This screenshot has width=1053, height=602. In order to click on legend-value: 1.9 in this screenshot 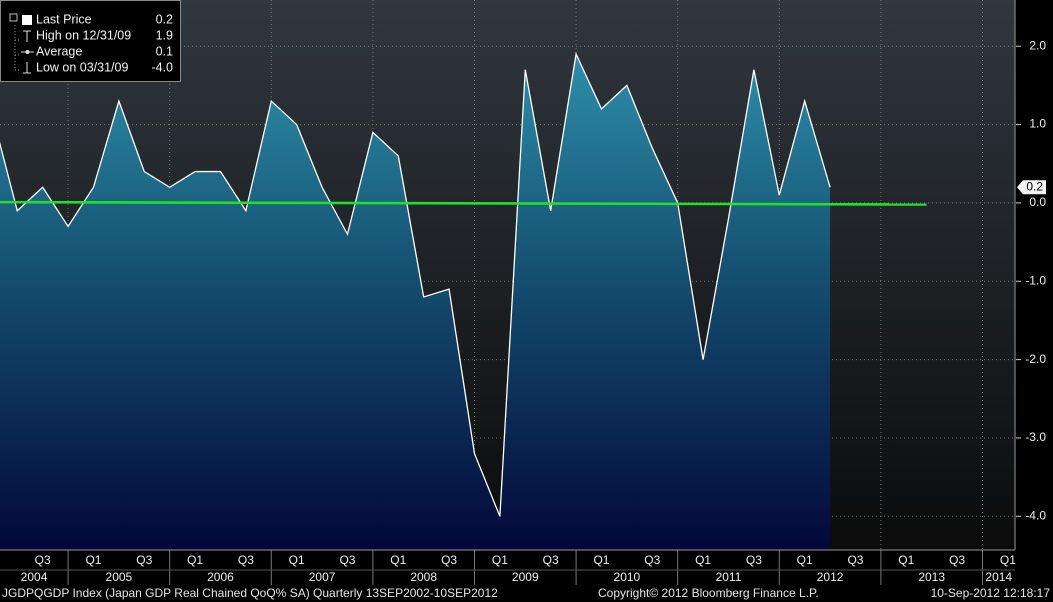, I will do `click(164, 35)`.